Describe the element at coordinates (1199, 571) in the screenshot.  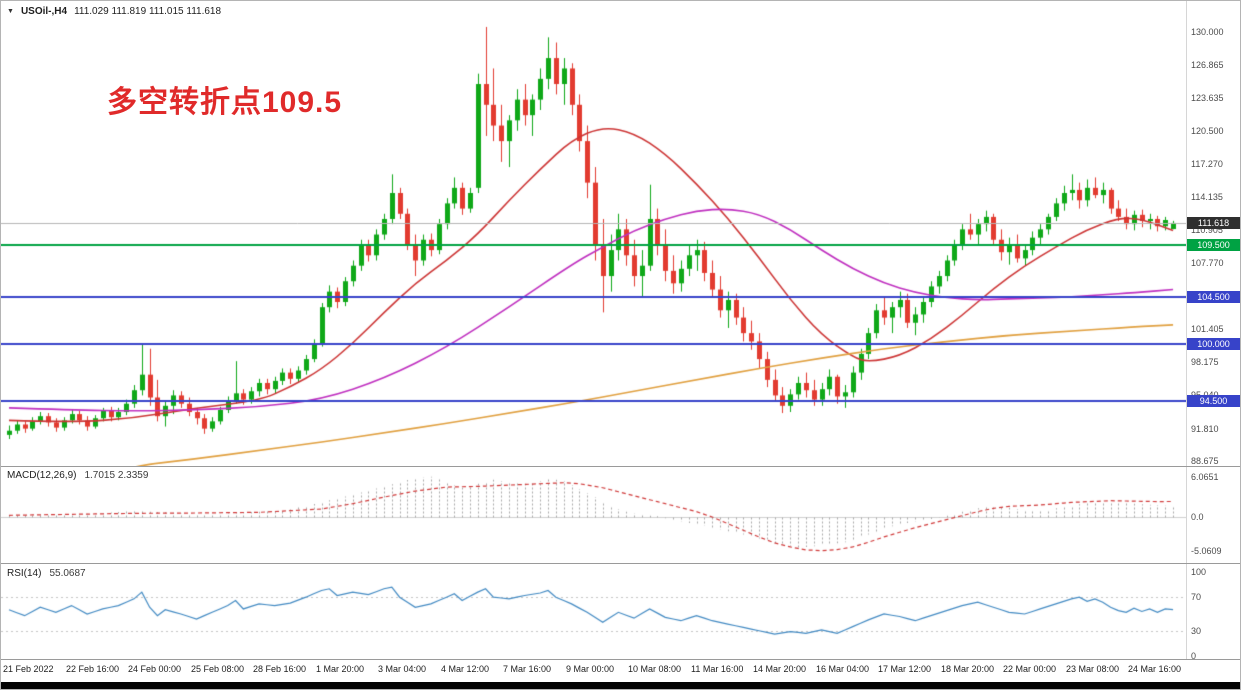
I see `rsi-axis-label: 100` at that location.